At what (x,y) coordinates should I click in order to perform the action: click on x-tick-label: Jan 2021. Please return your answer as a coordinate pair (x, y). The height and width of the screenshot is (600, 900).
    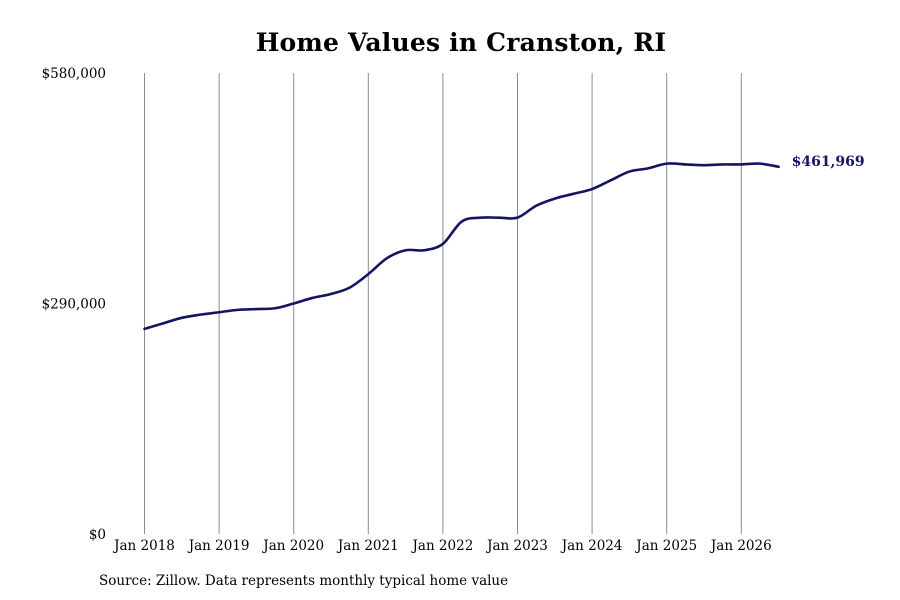
    Looking at the image, I should click on (367, 546).